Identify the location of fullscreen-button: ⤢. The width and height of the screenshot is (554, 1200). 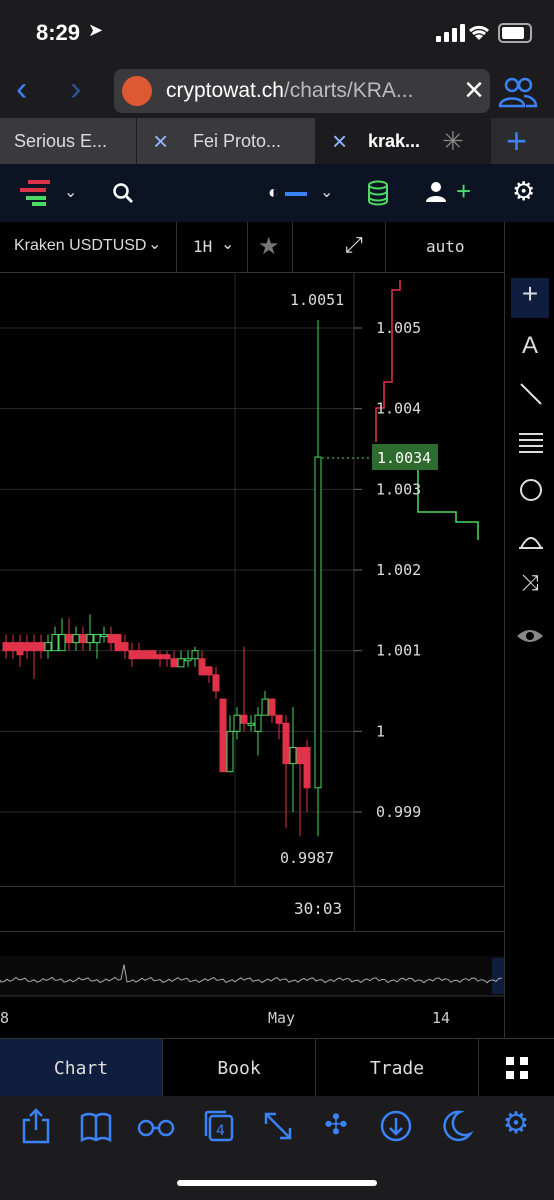
(339, 247).